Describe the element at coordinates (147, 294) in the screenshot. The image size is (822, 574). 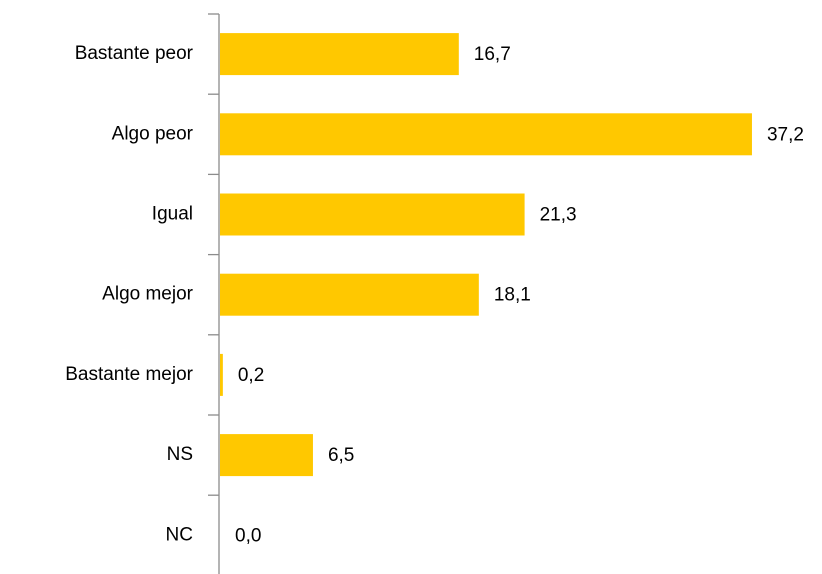
I see `y-tick-label: Algo mejor` at that location.